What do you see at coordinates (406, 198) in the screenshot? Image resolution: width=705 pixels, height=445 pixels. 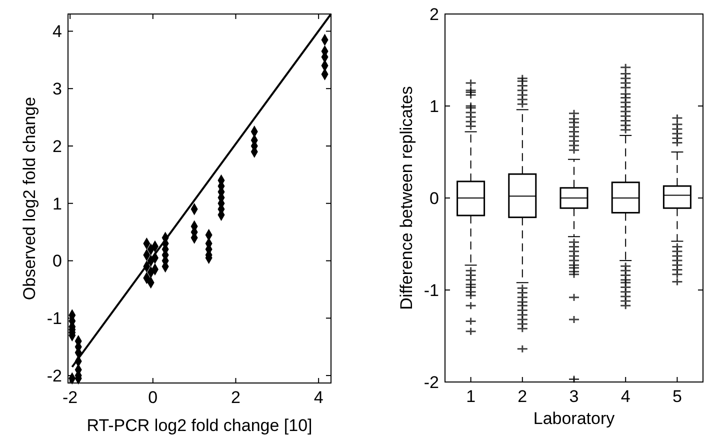 I see `y-axis-title: Difference between replicates` at bounding box center [406, 198].